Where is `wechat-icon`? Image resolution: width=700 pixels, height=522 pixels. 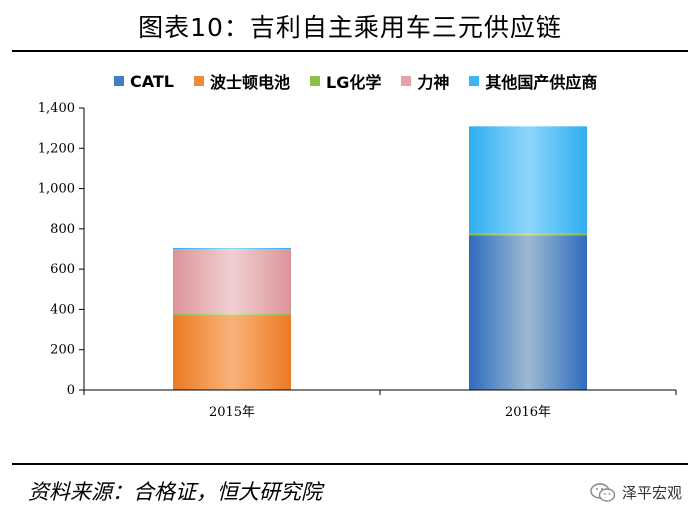
wechat-icon is located at coordinates (603, 492).